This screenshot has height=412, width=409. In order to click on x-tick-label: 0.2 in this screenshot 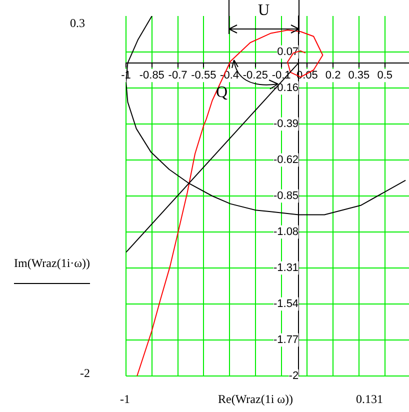, I will do `click(333, 76)`.